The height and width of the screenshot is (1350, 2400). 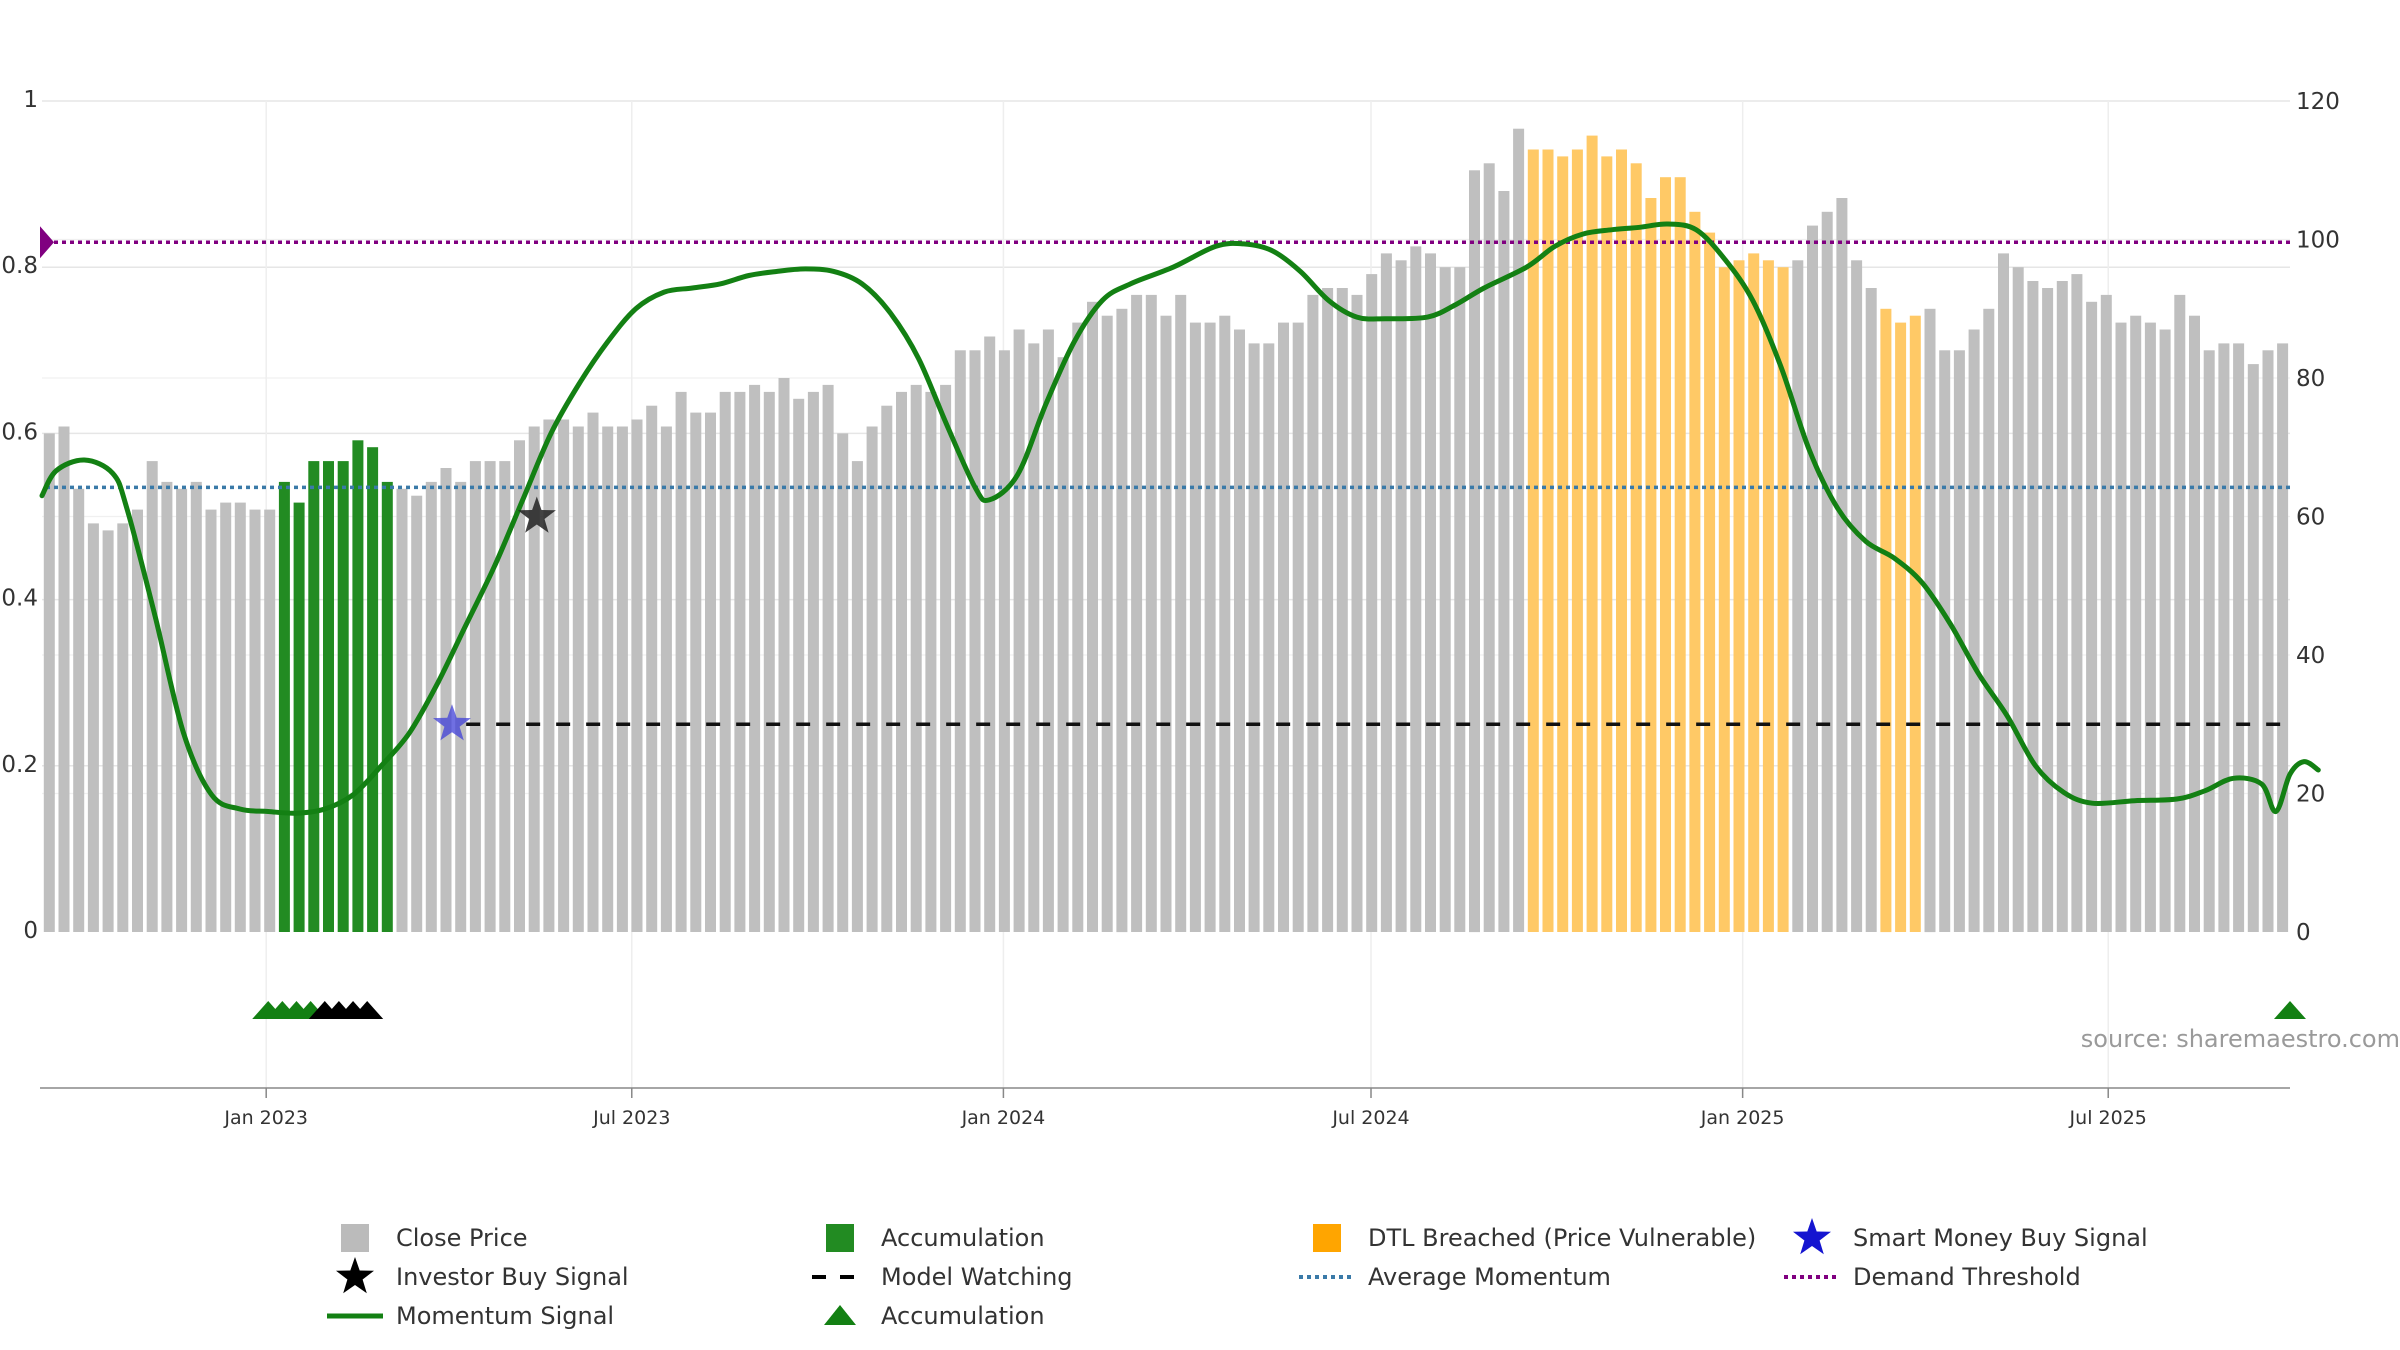 I want to click on right-tick-label: 120, so click(x=2318, y=102).